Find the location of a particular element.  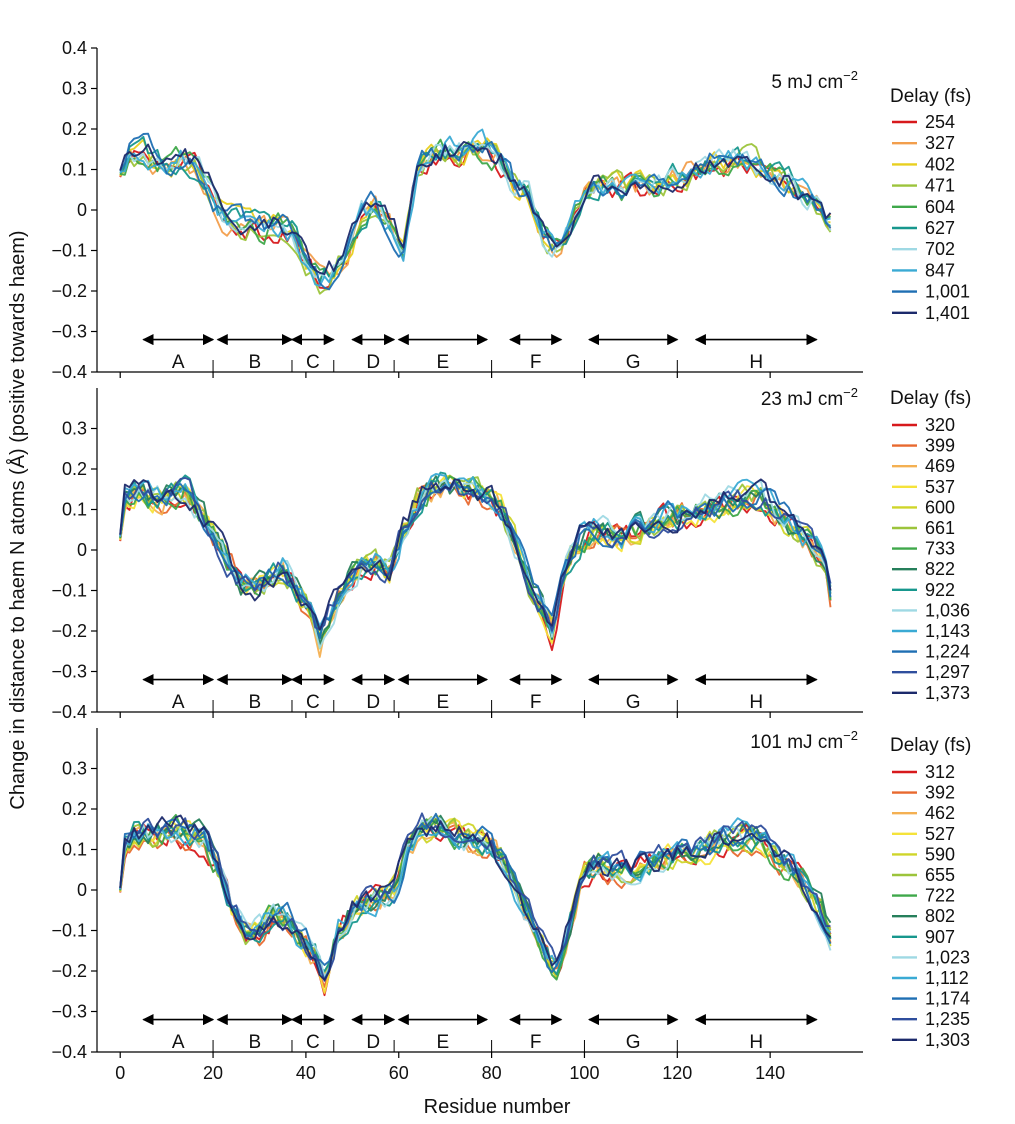

legend-entry: 392 is located at coordinates (940, 793).